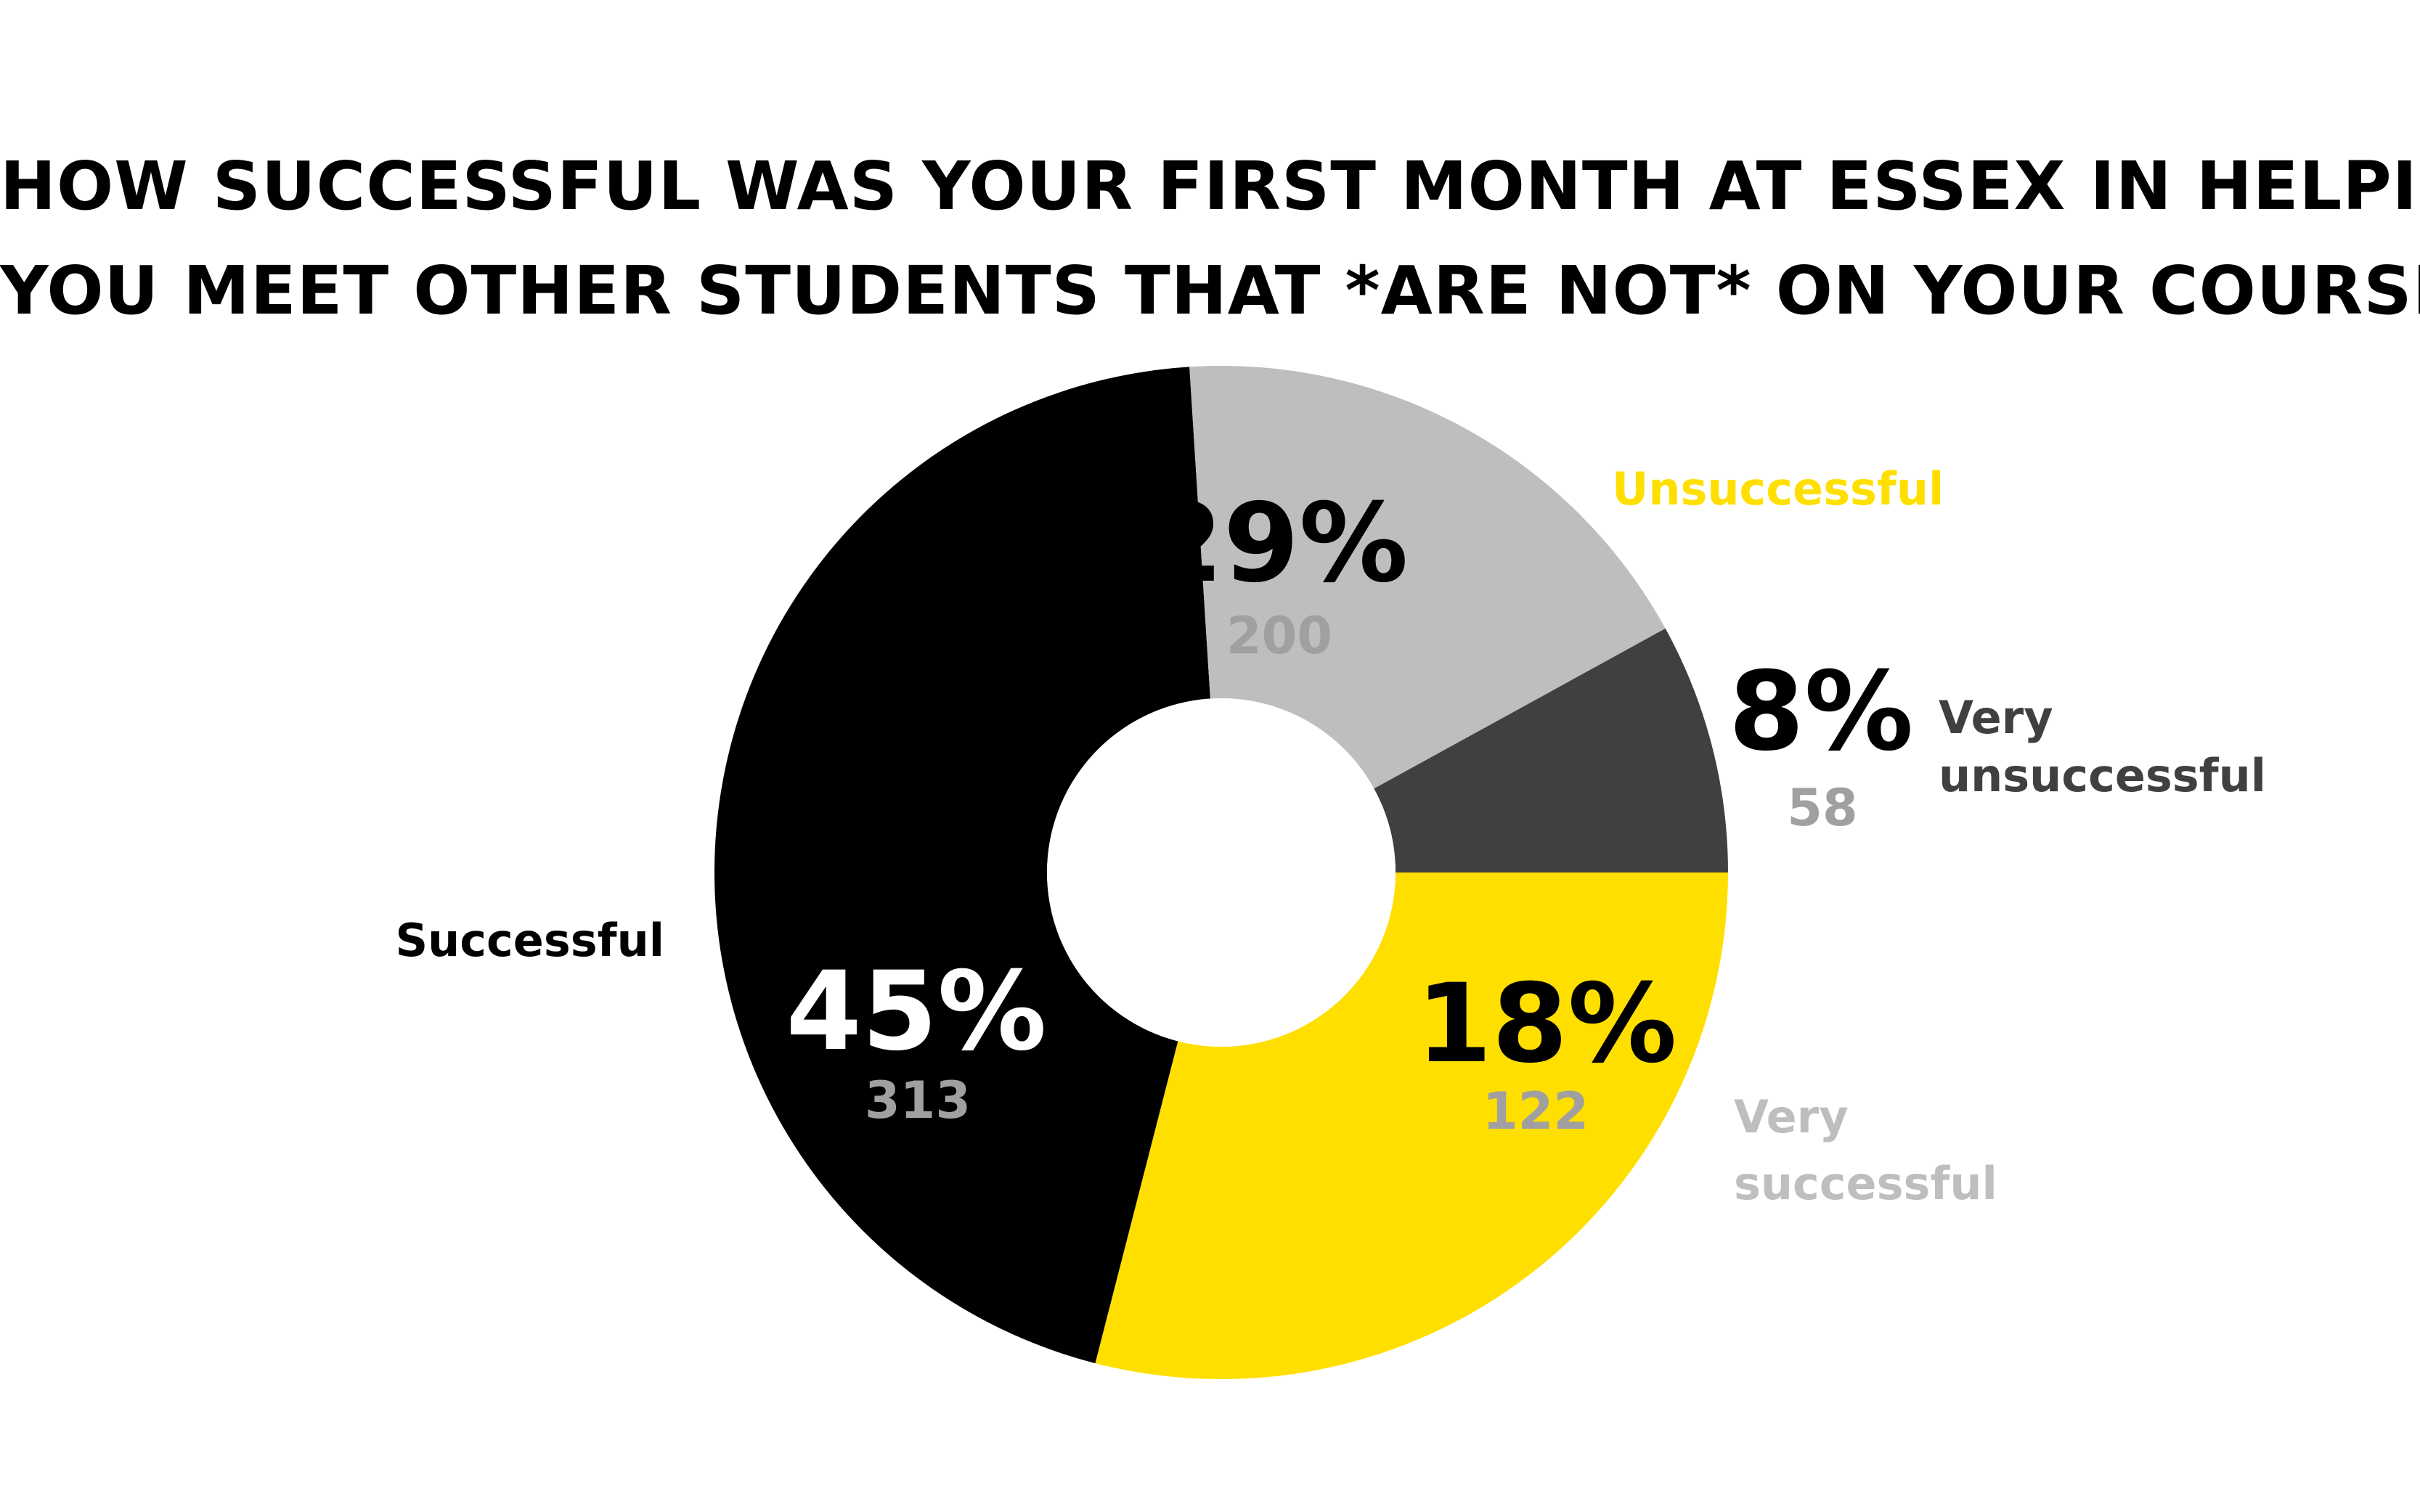 The height and width of the screenshot is (1512, 2420). Describe the element at coordinates (1821, 712) in the screenshot. I see `percent-label-very-unsuccessful: 8%` at that location.